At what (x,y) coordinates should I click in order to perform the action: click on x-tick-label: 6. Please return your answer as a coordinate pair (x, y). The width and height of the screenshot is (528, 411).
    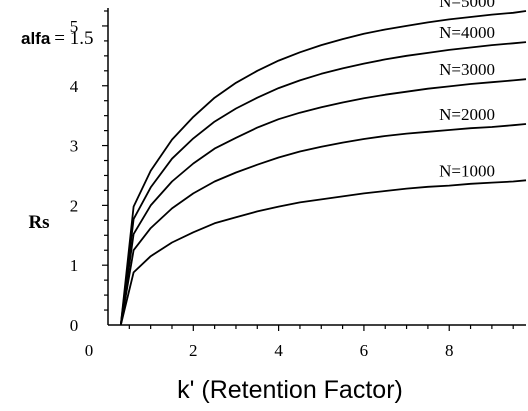
    Looking at the image, I should click on (364, 350).